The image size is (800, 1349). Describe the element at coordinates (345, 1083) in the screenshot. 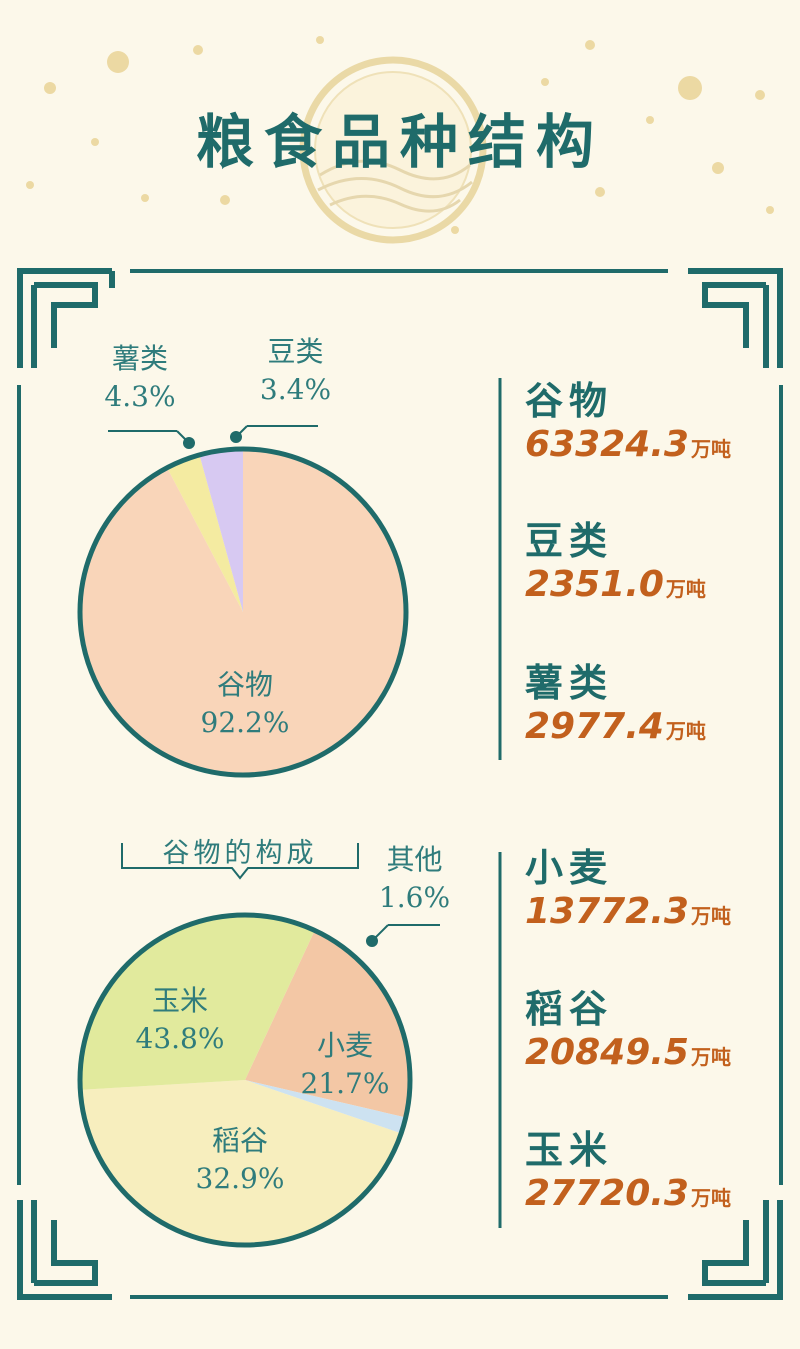

I see `slice-percent: 21.7%` at that location.